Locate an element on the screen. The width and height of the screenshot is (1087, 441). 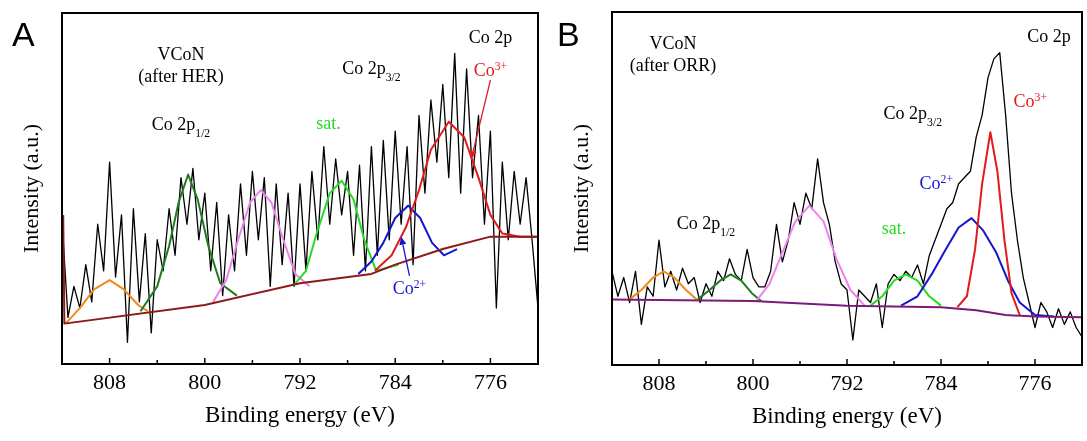
chart-title: A is located at coordinates (23, 34).